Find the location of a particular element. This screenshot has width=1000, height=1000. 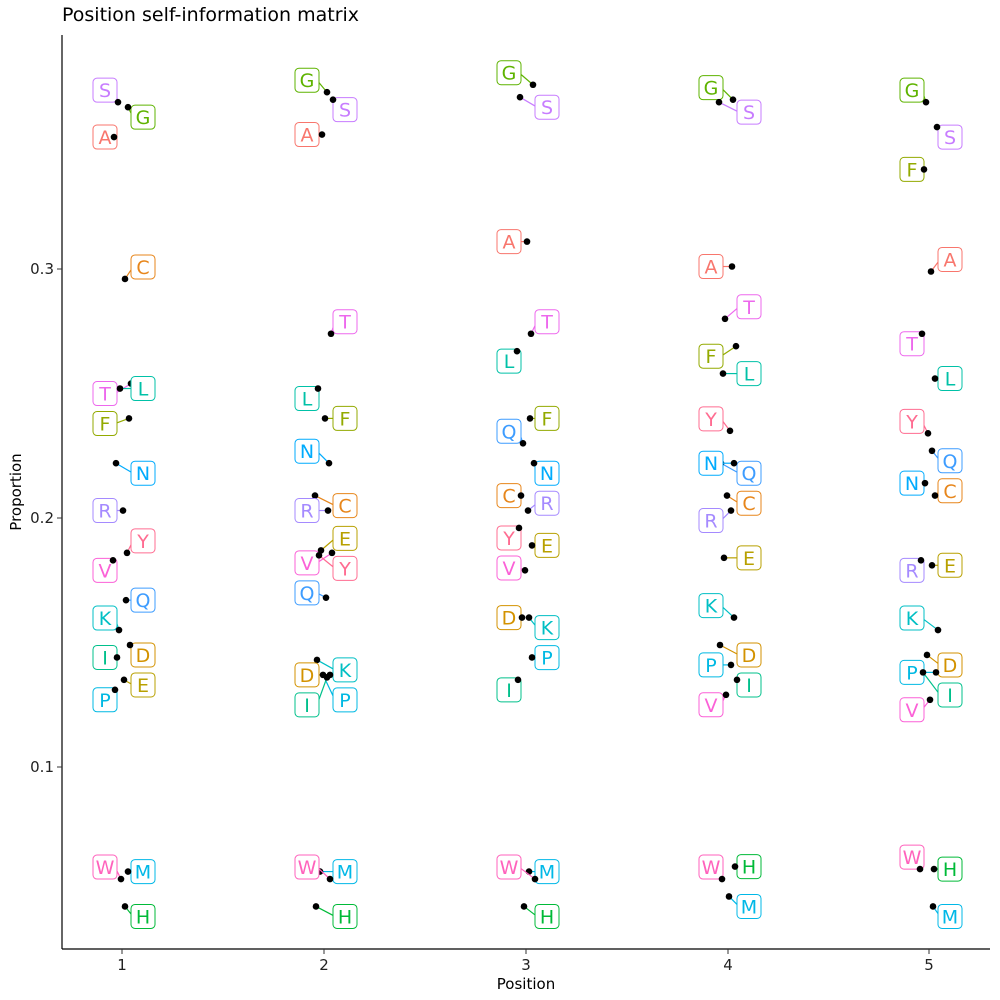

amino-acid-label: F is located at coordinates (711, 357).